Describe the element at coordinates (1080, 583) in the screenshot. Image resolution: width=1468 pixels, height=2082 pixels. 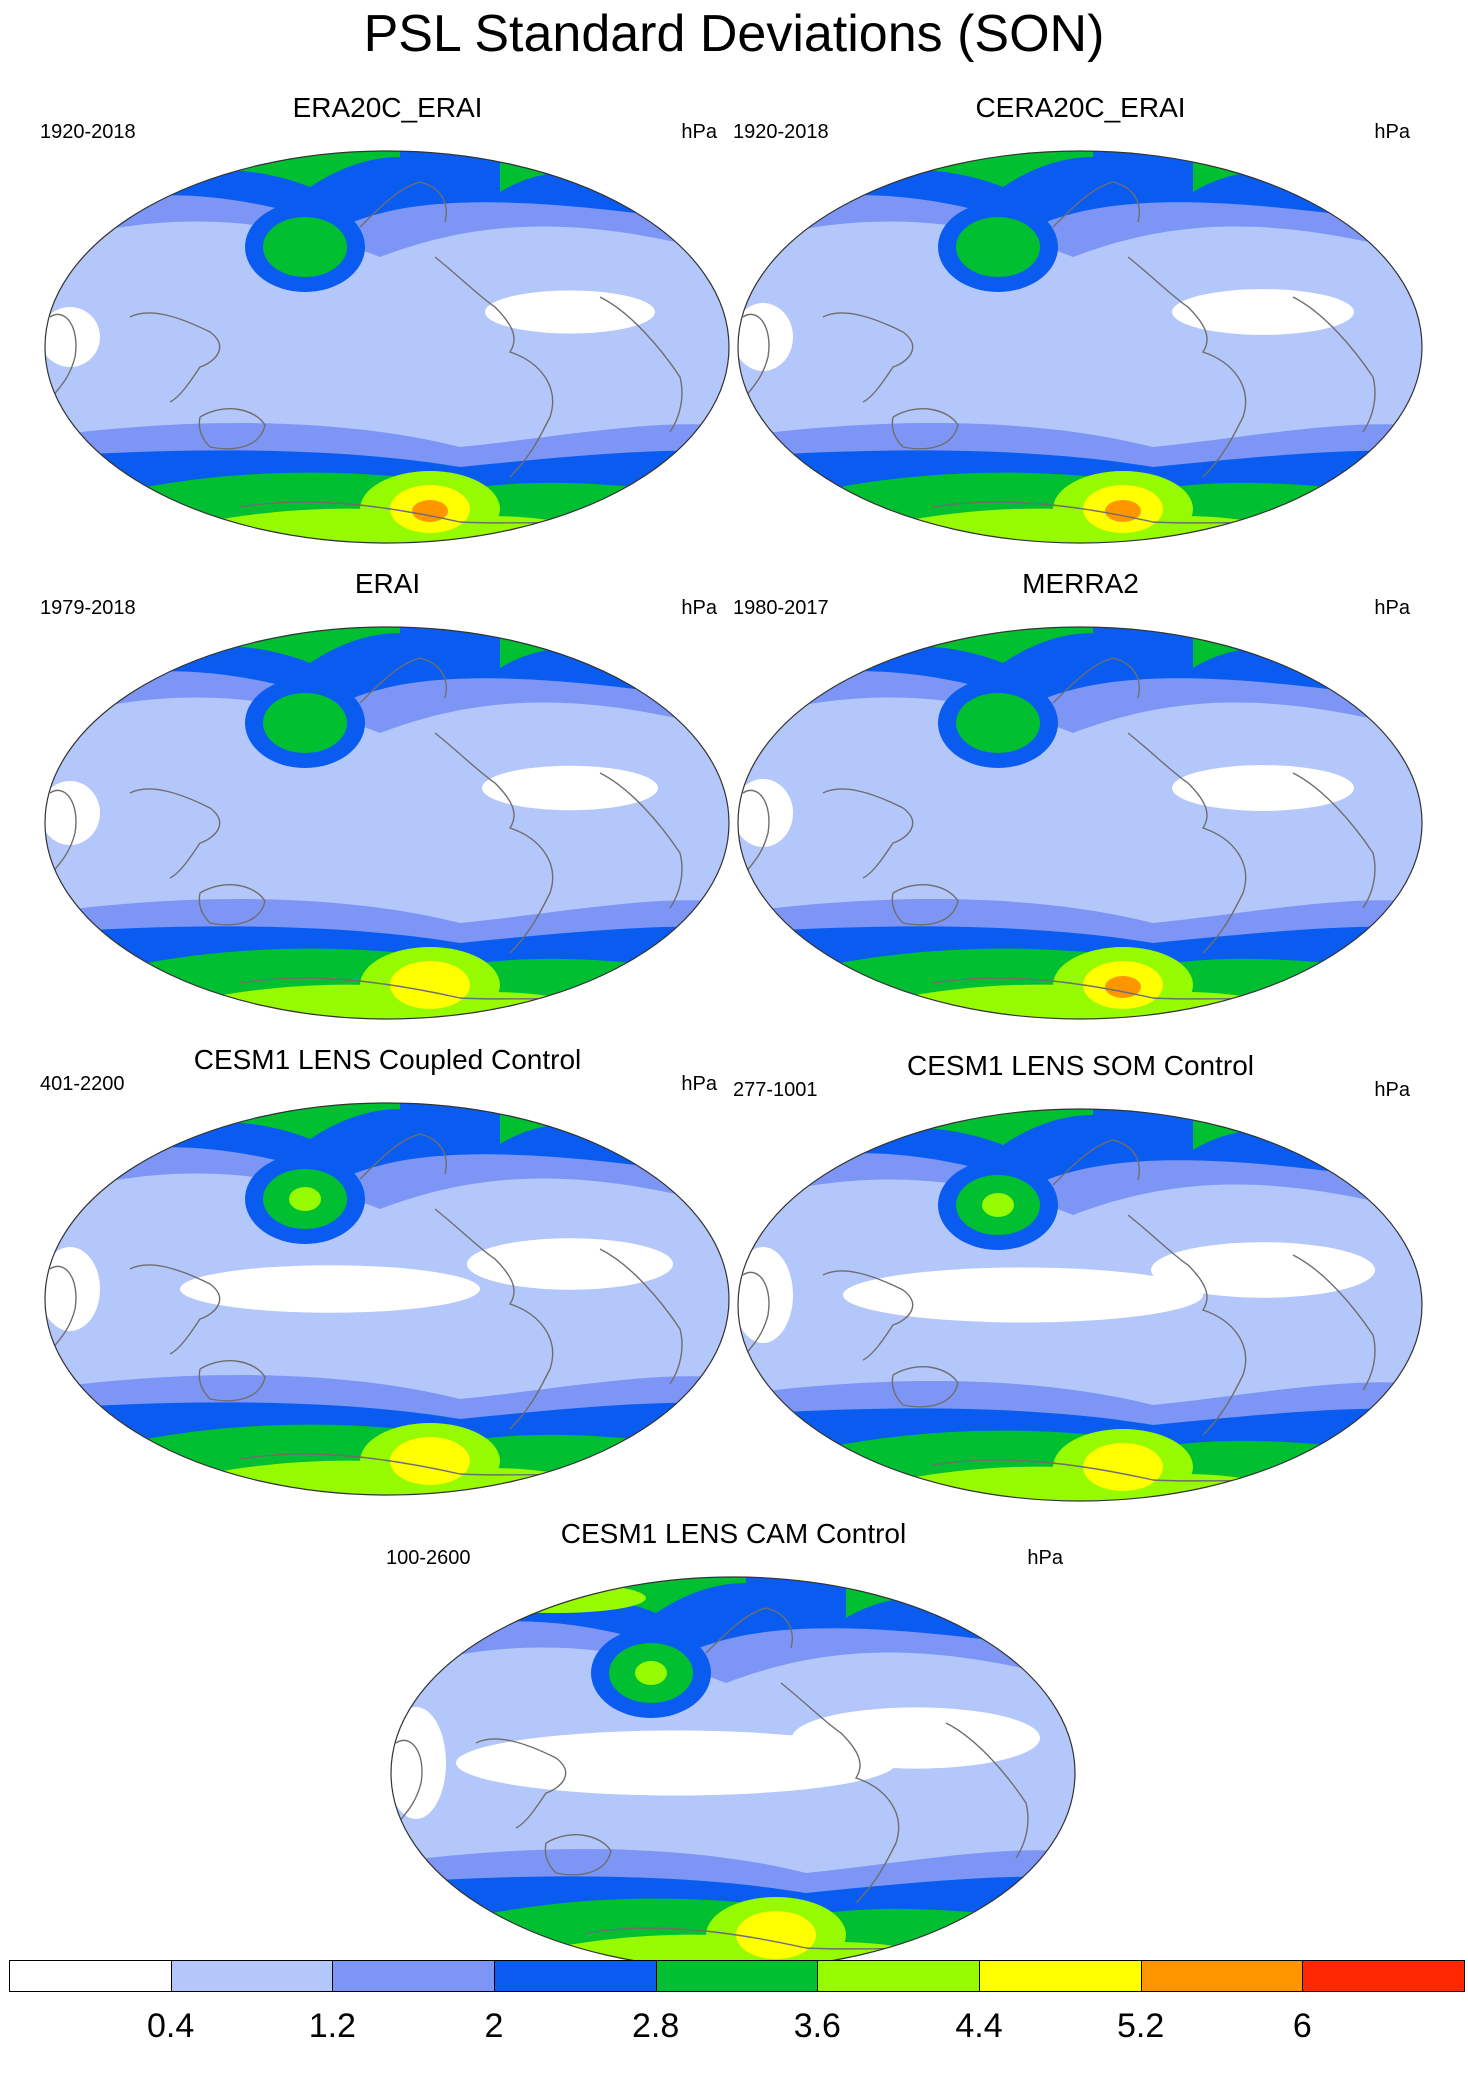
I see `panel-title: MERRA2` at that location.